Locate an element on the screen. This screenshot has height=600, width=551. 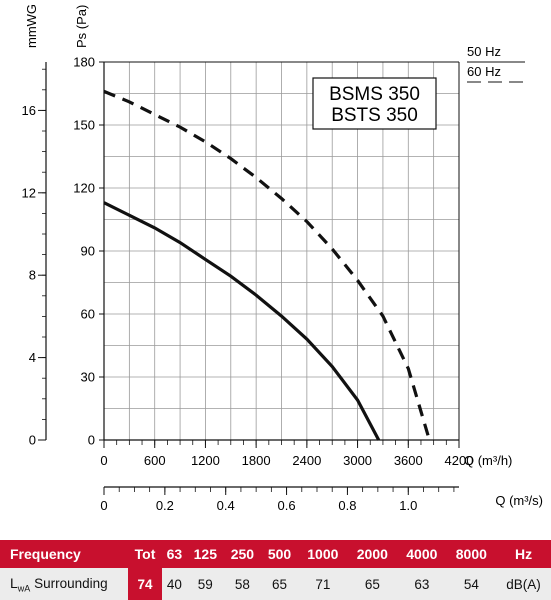
mmwg-tick-label: 12 is located at coordinates (29, 192).